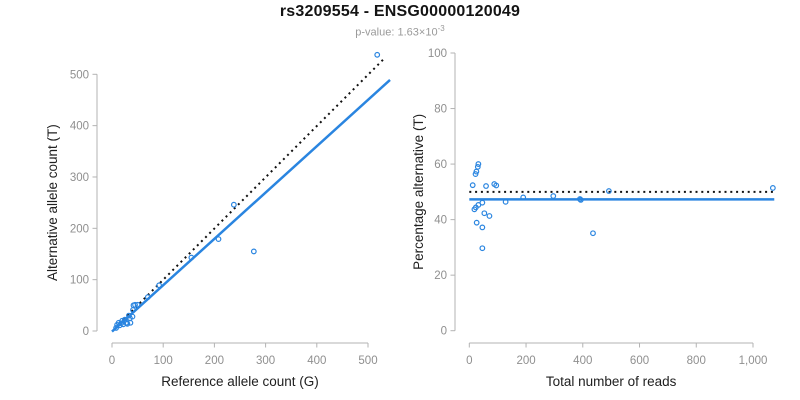 This screenshot has height=400, width=800. Describe the element at coordinates (440, 165) in the screenshot. I see `y-tick-label: 60` at that location.